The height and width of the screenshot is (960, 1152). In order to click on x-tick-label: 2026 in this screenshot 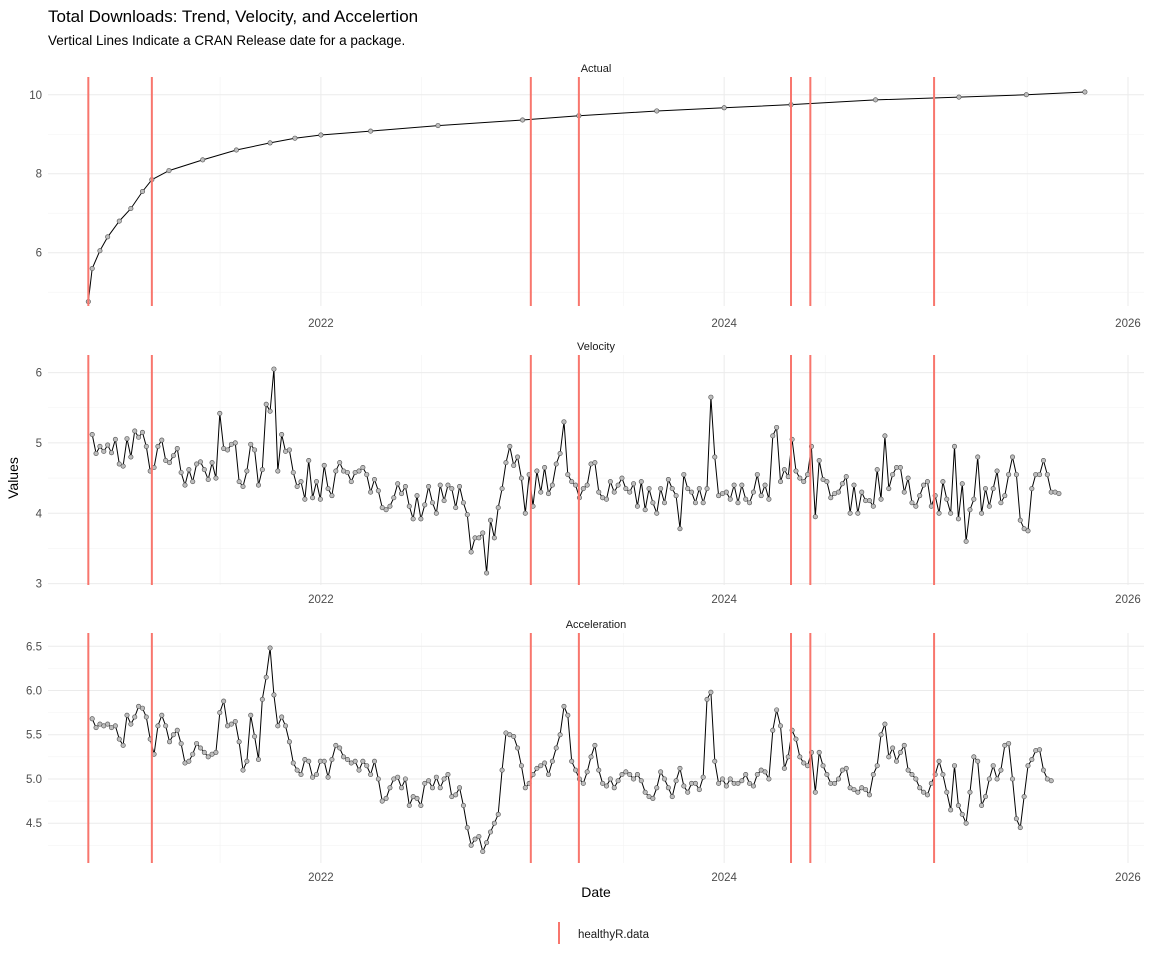, I will do `click(1128, 324)`.